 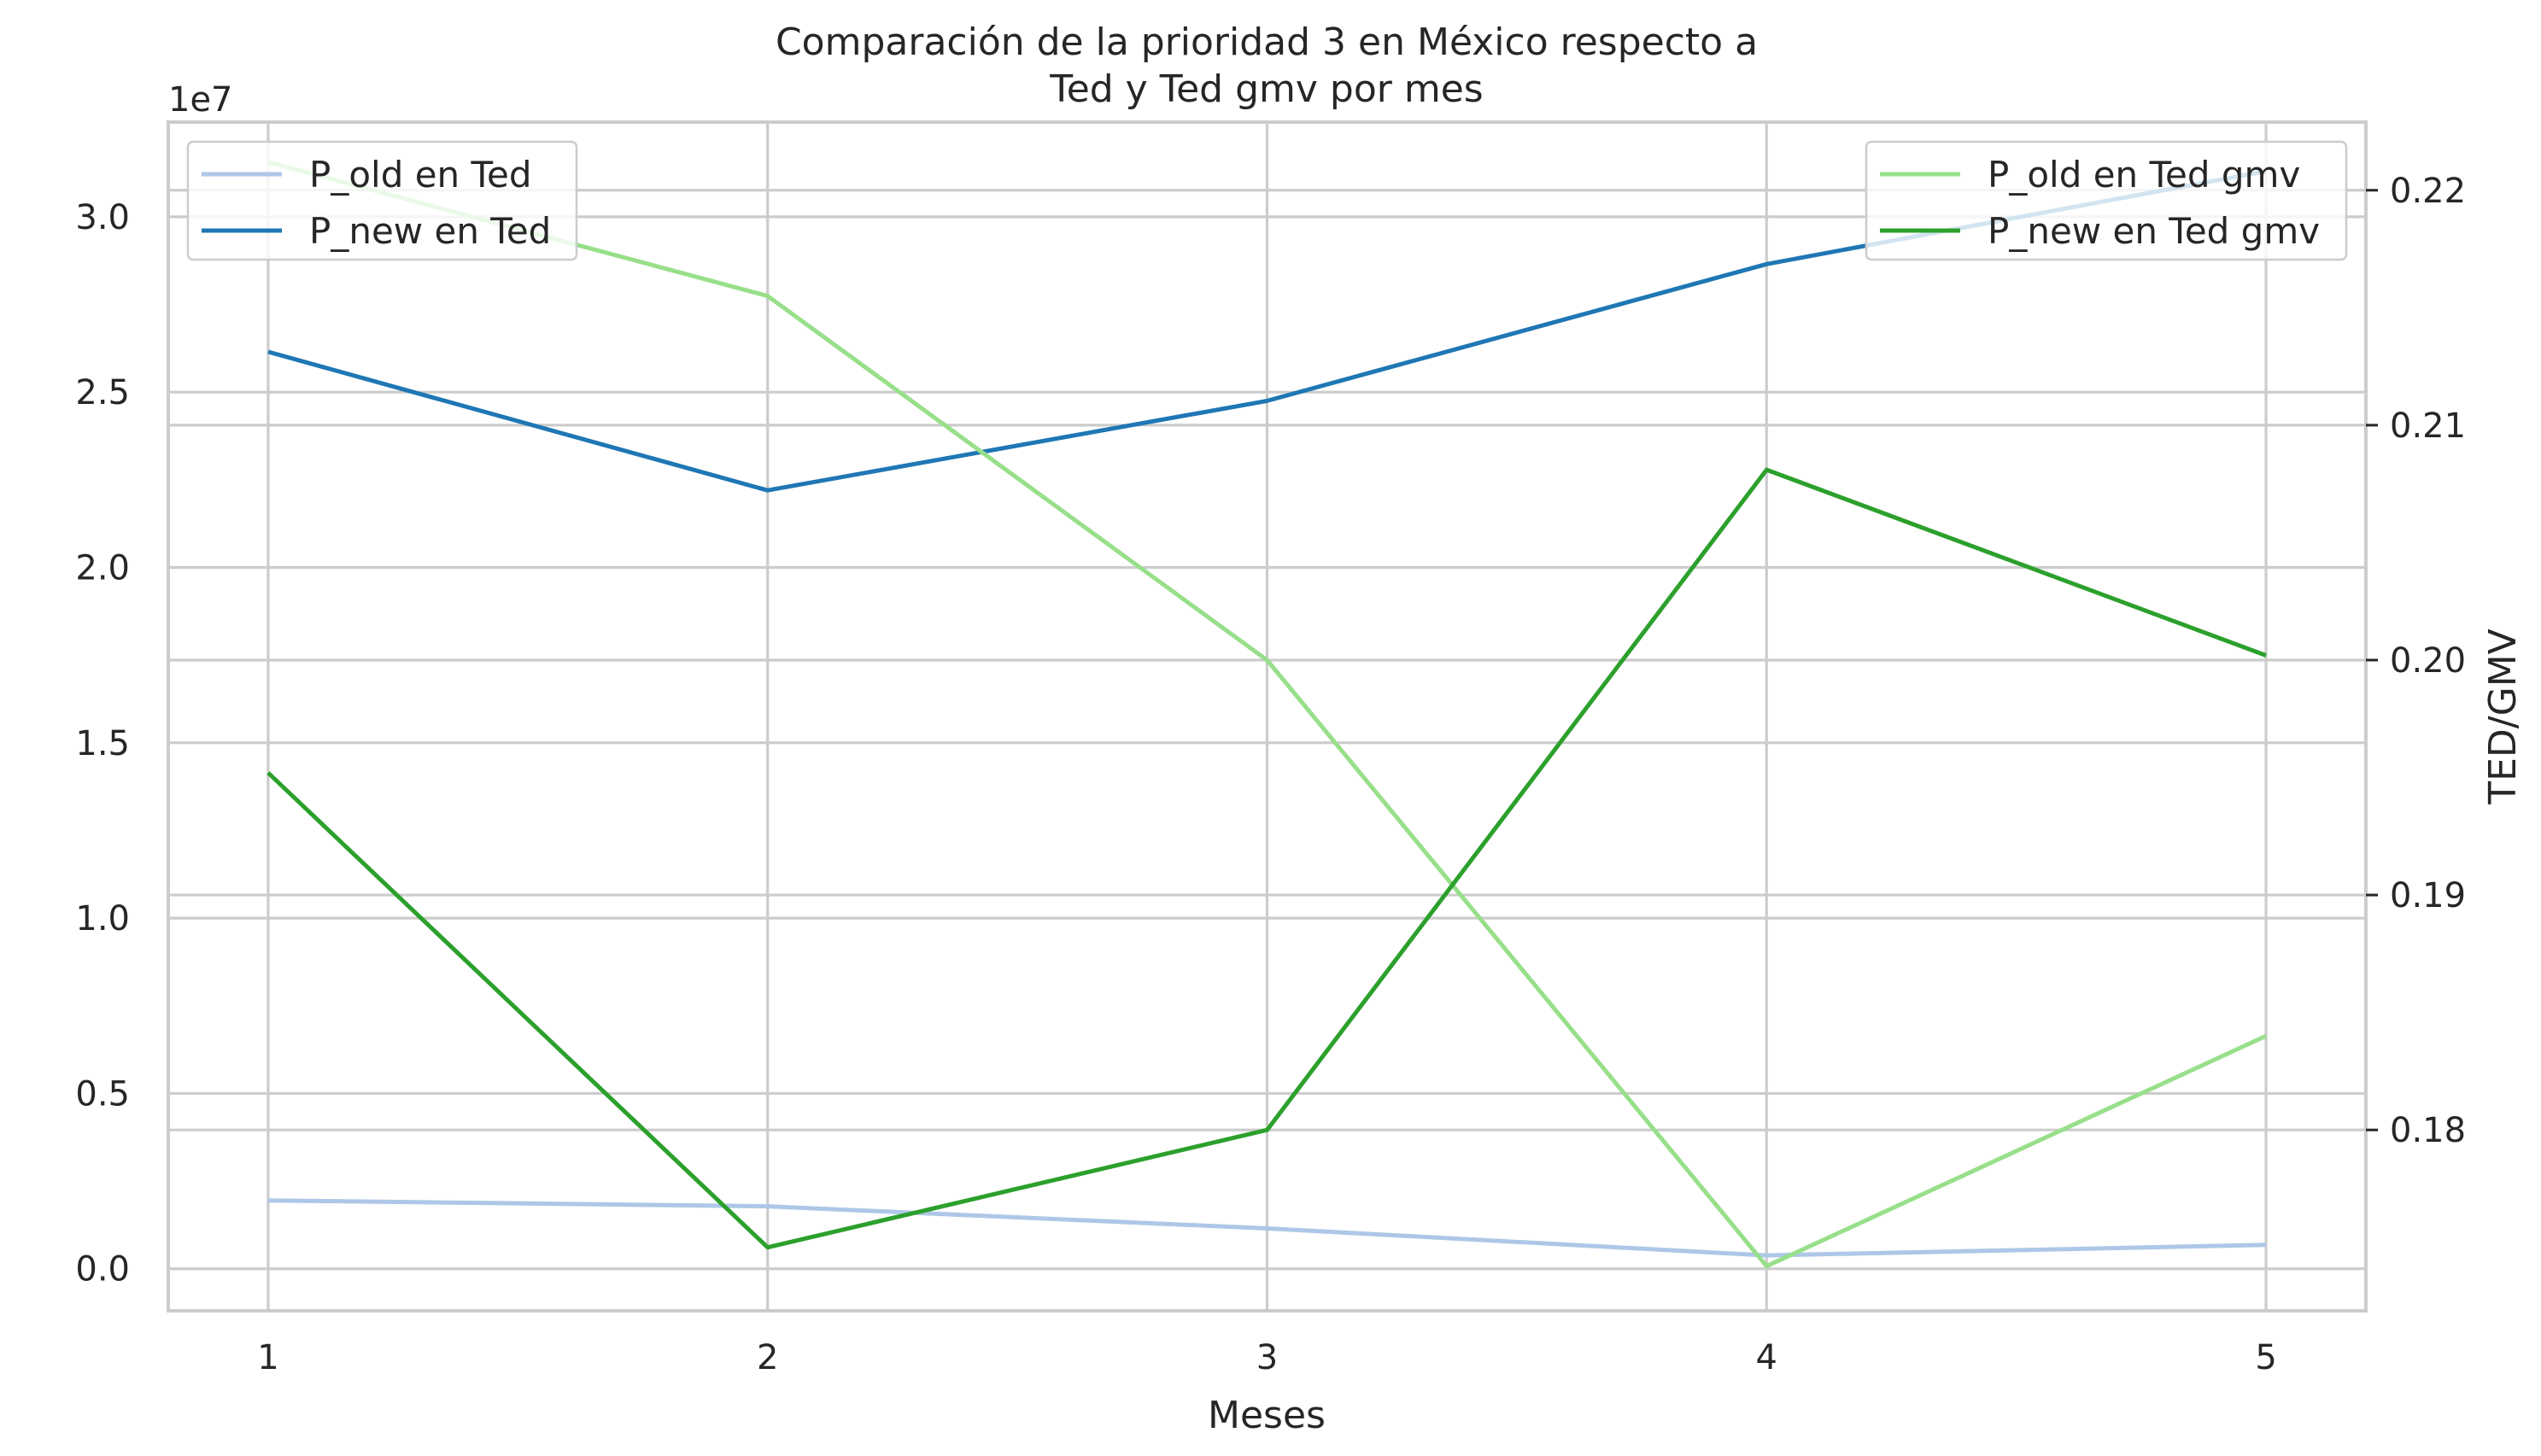 I want to click on left-y-tick-label: 1.0, so click(x=102, y=919).